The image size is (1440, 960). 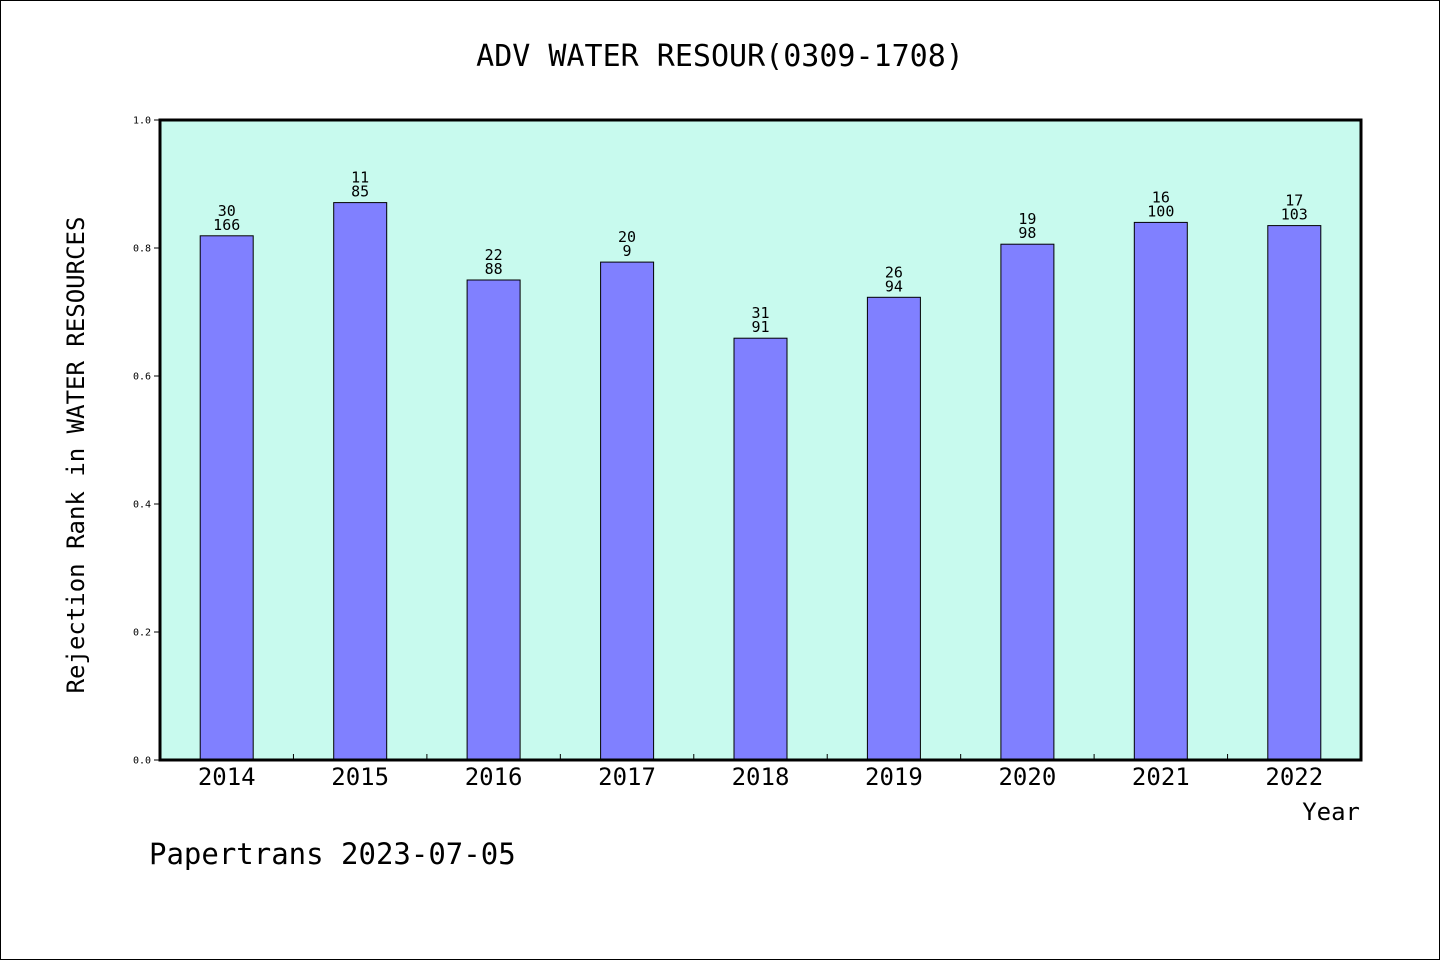 What do you see at coordinates (226, 225) in the screenshot?
I see `bar-label-bottom: 166` at bounding box center [226, 225].